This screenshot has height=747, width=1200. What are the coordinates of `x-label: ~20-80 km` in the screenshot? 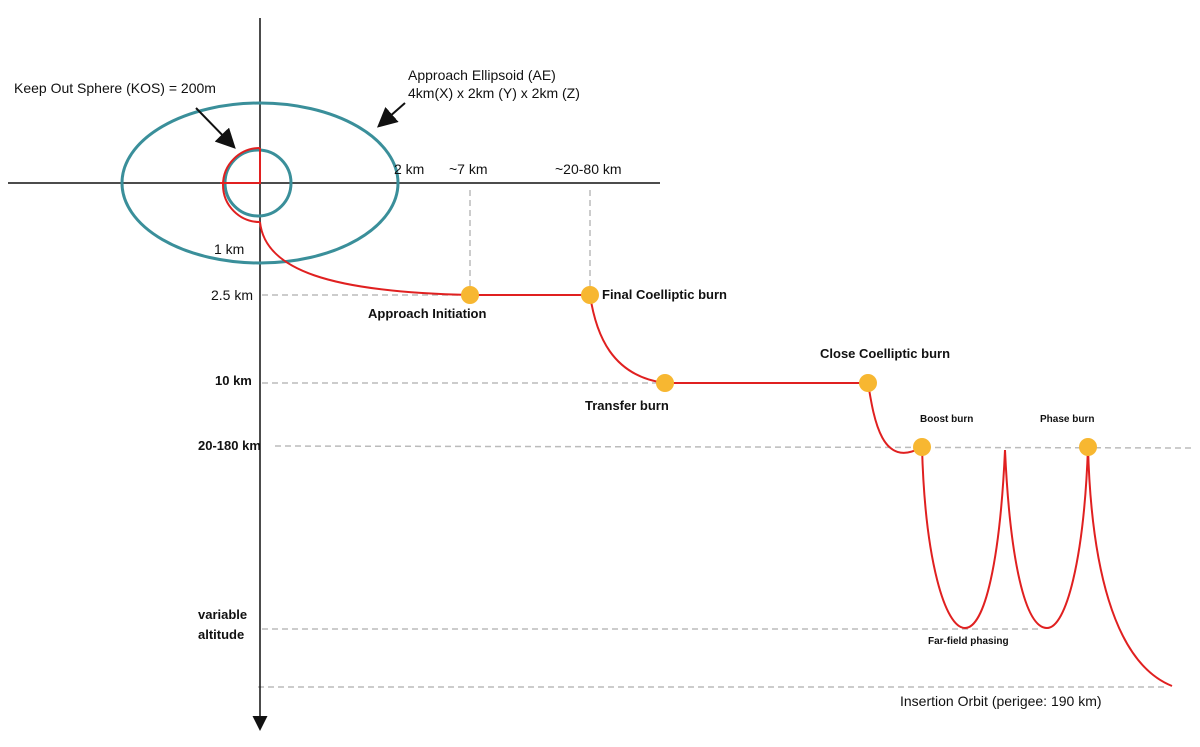 It's located at (588, 169).